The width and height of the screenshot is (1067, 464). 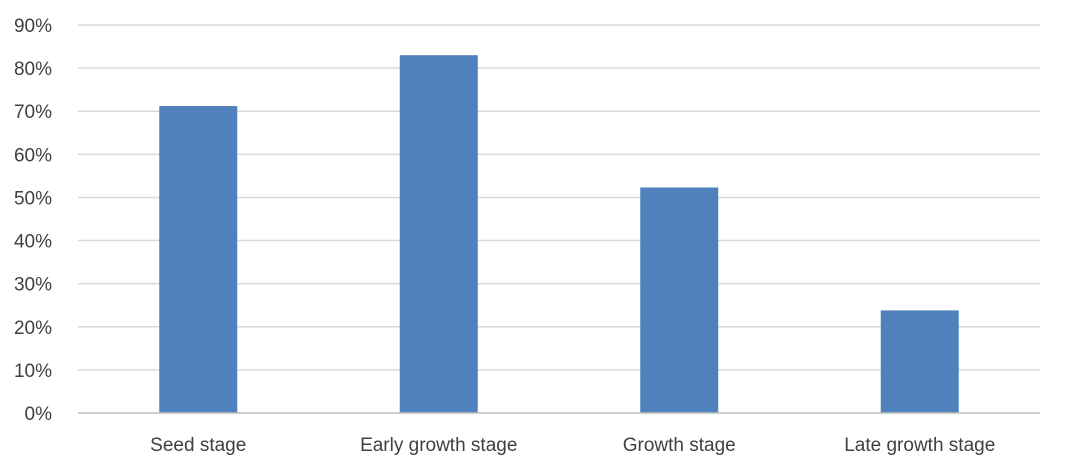 I want to click on x-tick-label: Seed stage, so click(x=198, y=445).